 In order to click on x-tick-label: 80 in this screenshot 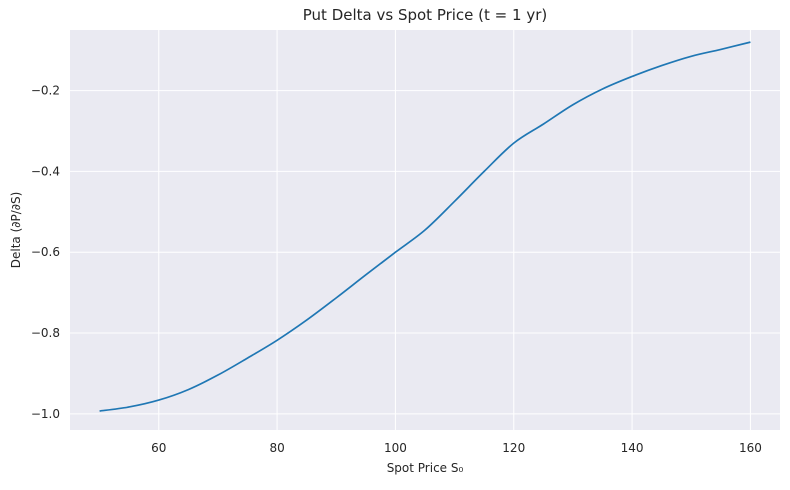, I will do `click(276, 448)`.